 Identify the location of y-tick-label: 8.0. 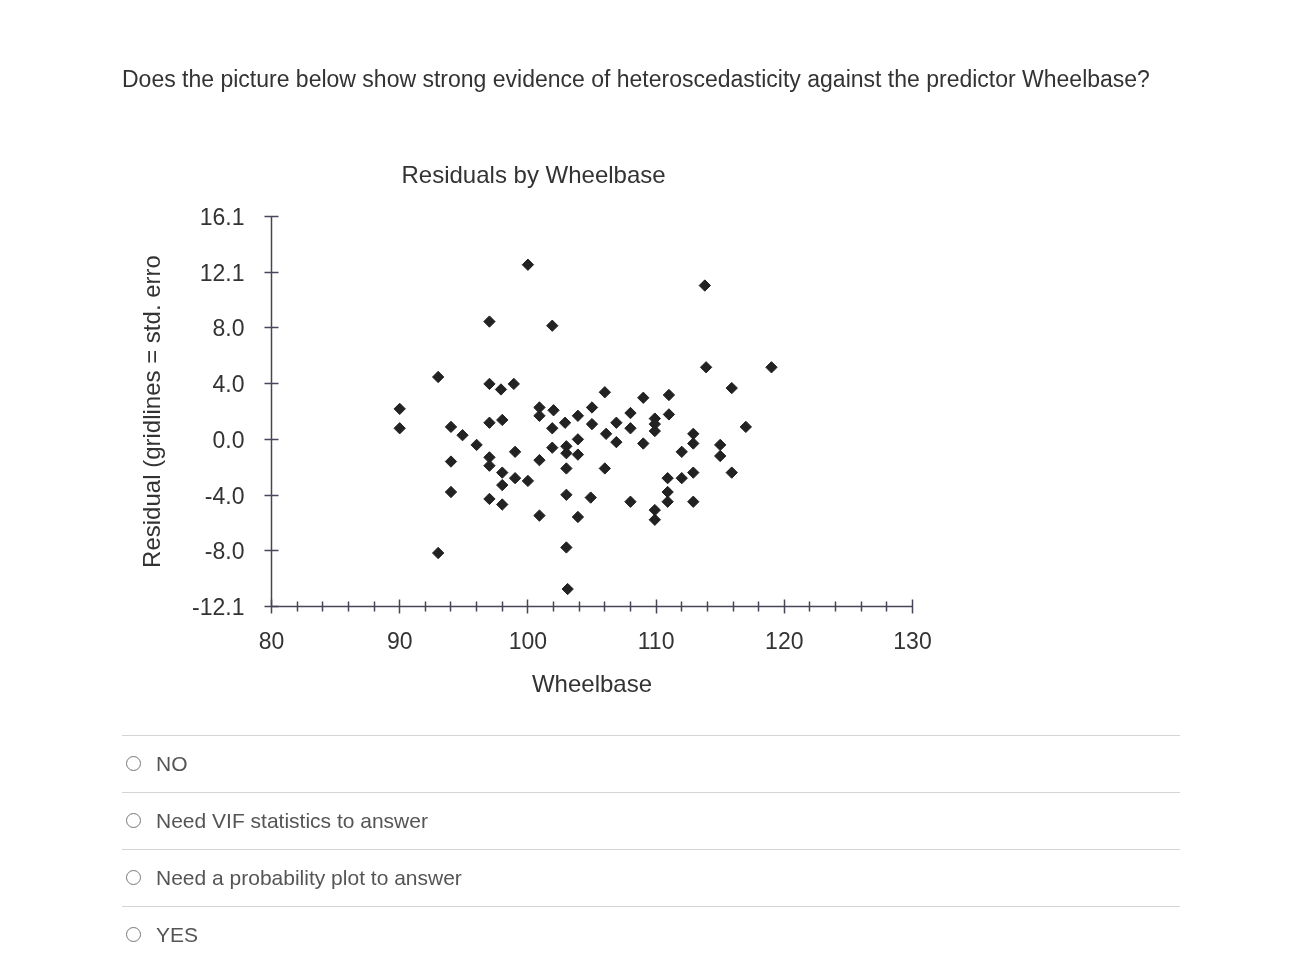
(228, 328).